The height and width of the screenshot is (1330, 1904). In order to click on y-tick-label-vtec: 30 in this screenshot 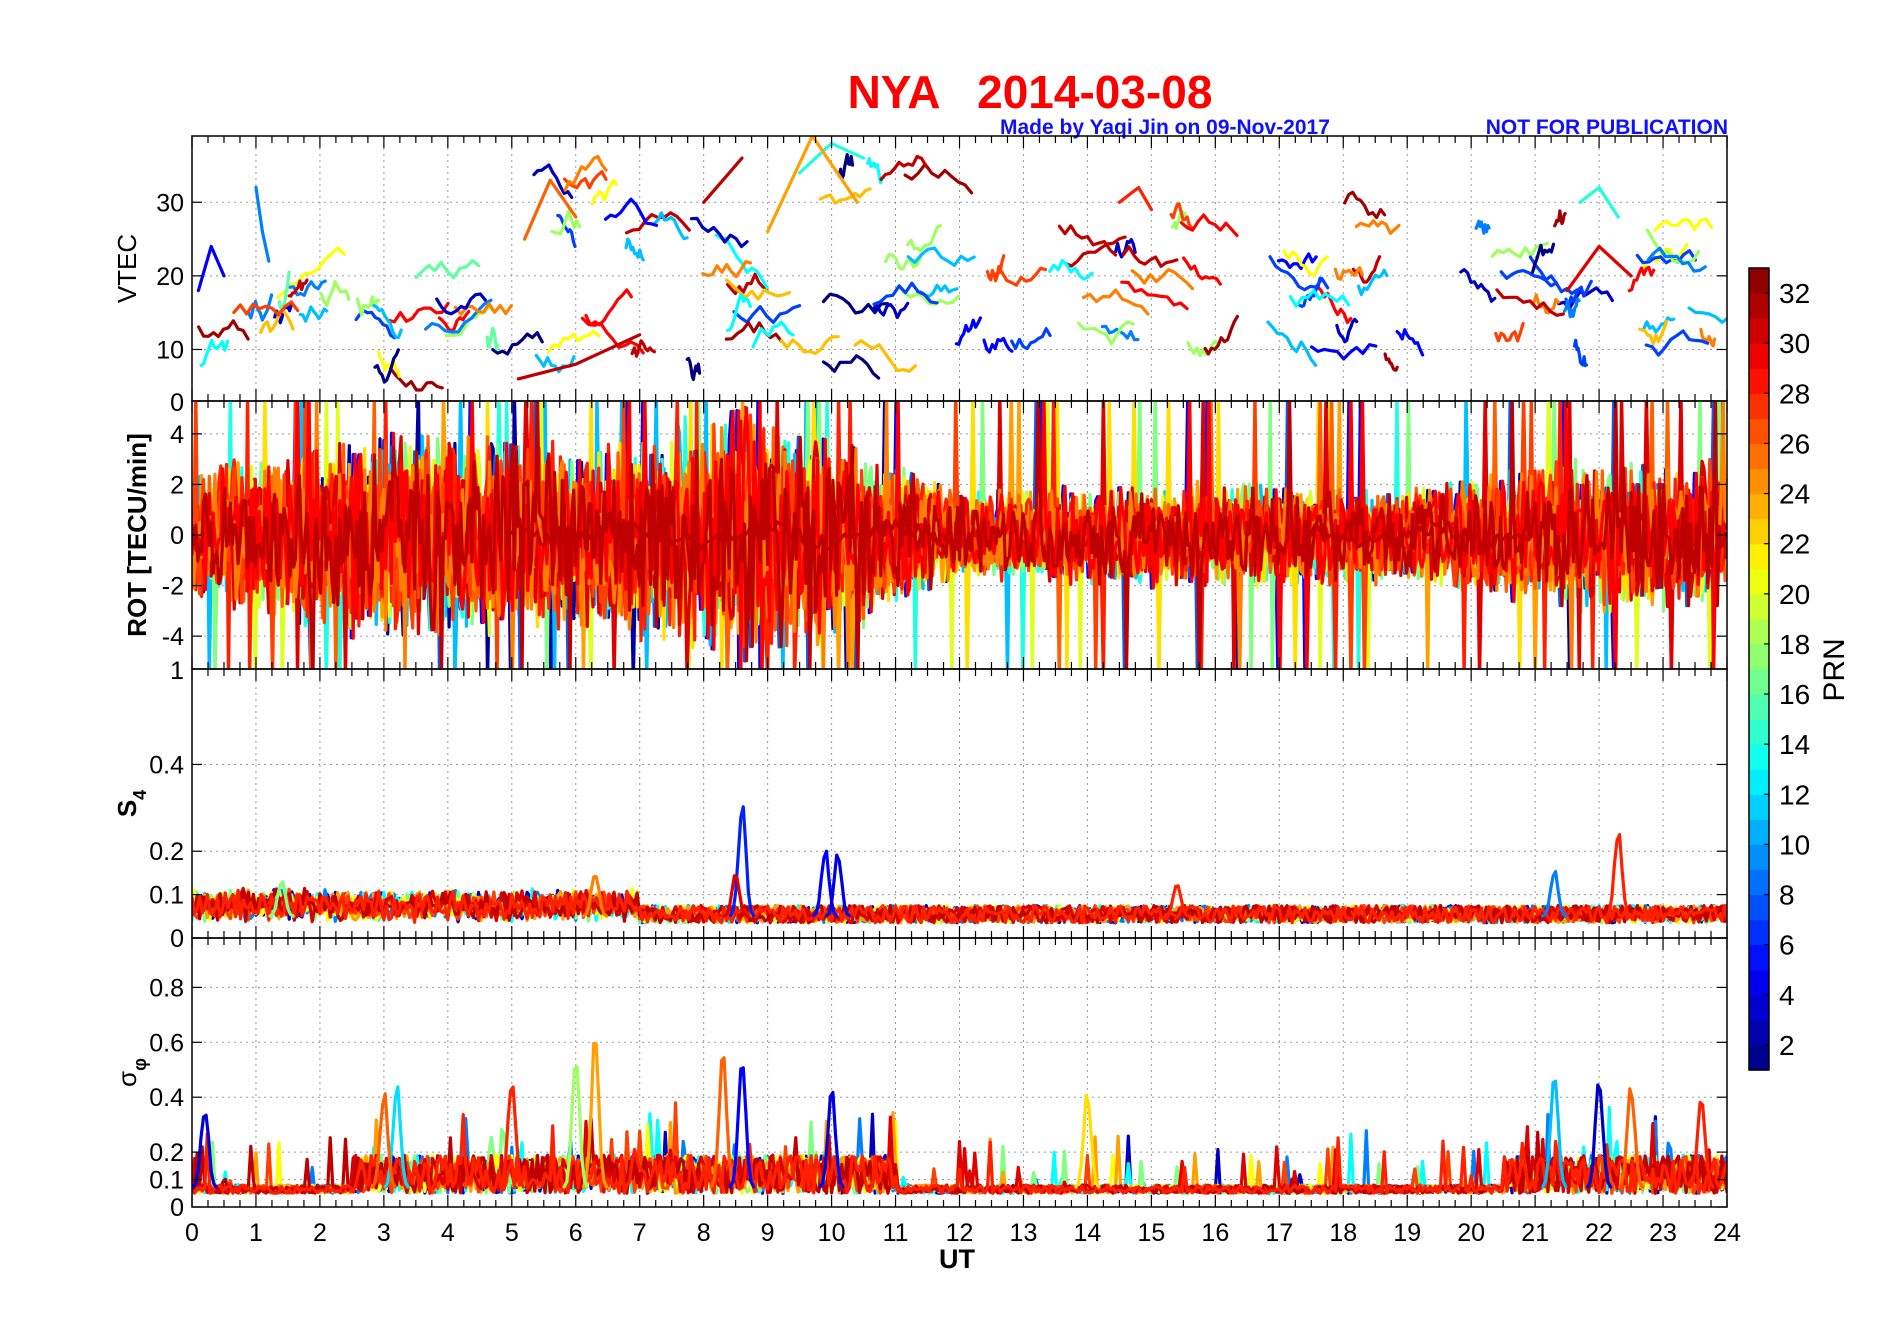, I will do `click(170, 203)`.